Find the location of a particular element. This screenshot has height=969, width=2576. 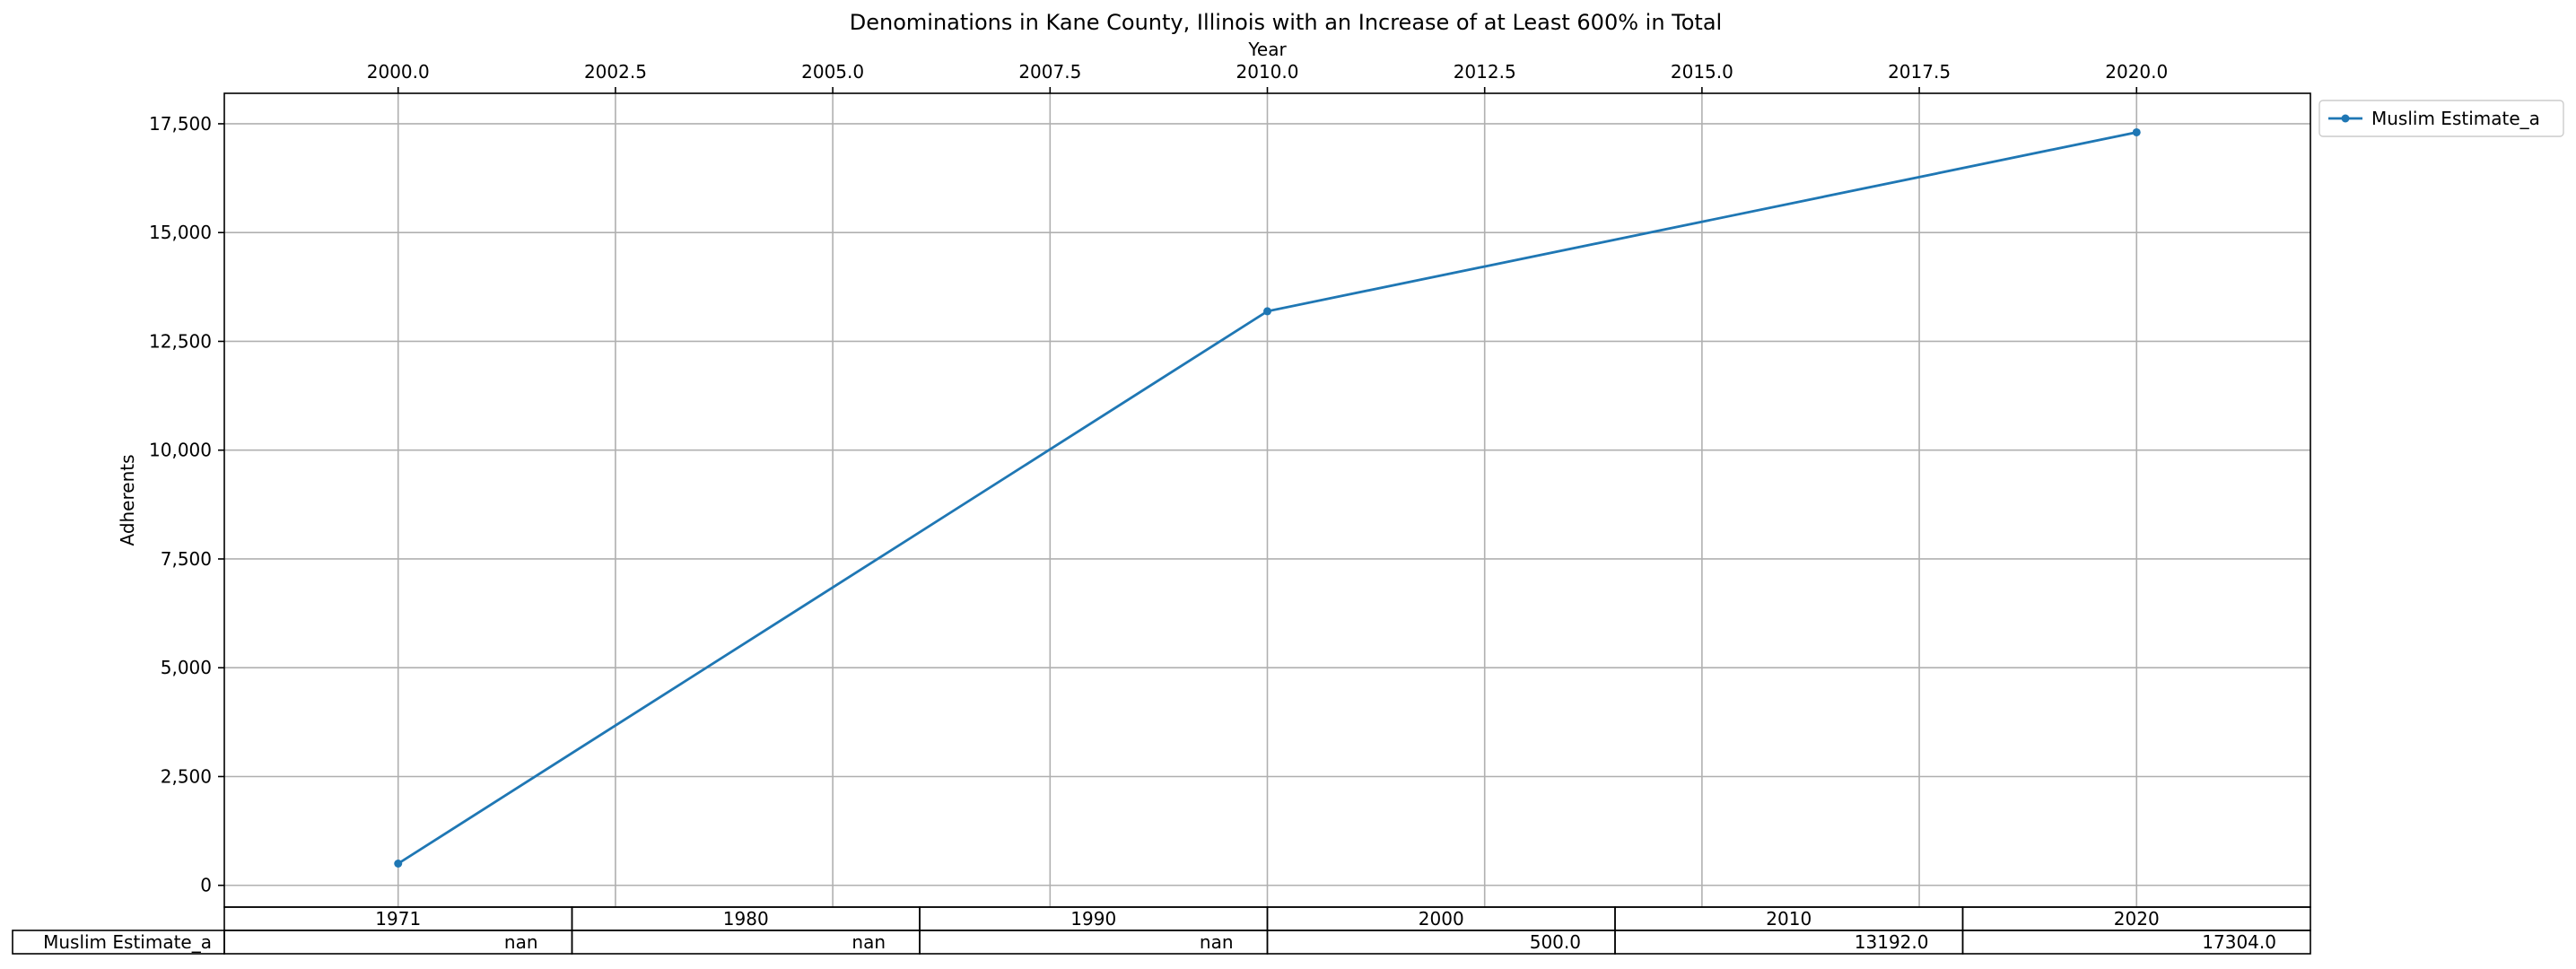

table-column-label: 1990 is located at coordinates (1093, 919).